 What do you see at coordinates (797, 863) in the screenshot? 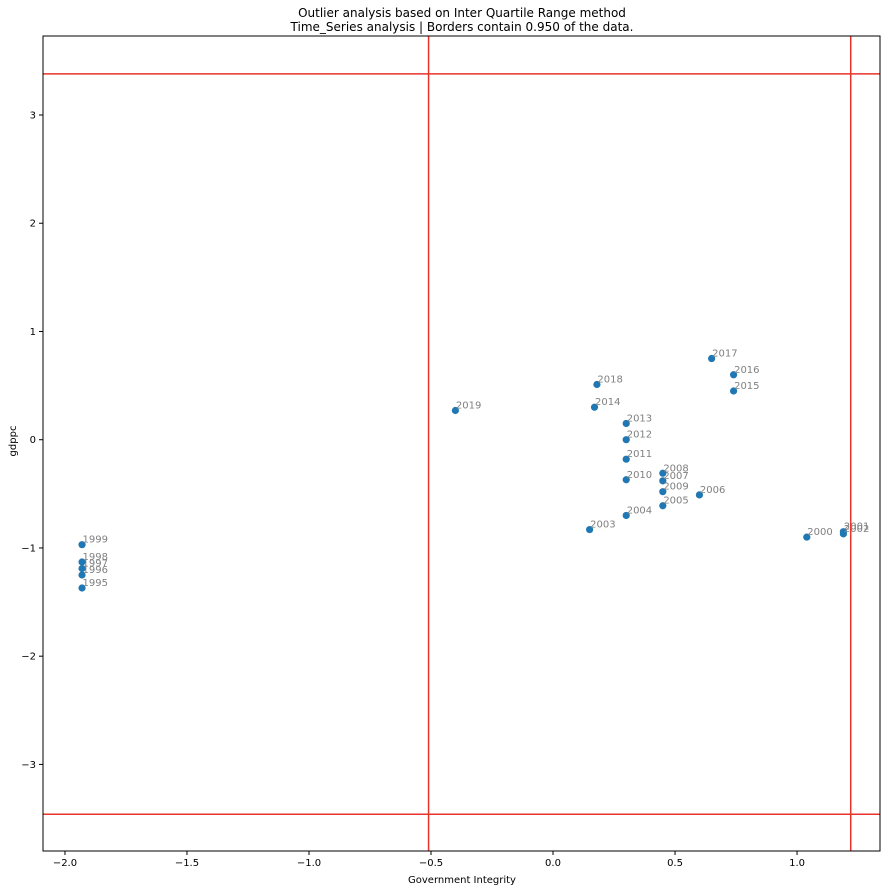
I see `x-tick-label-7: 1.0` at bounding box center [797, 863].